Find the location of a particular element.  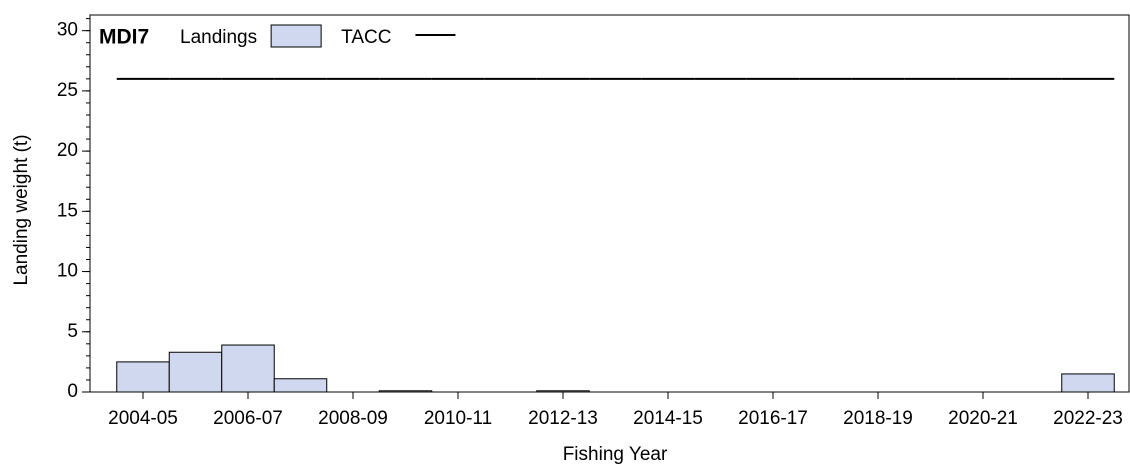

legend-swatch is located at coordinates (296, 36).